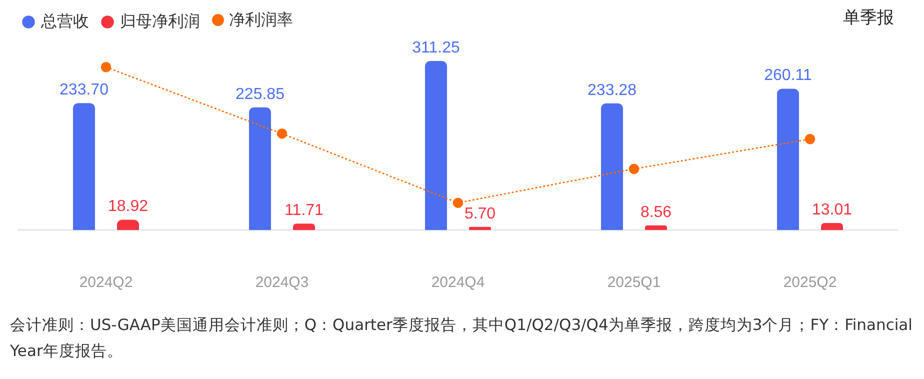 Image resolution: width=924 pixels, height=379 pixels. What do you see at coordinates (788, 75) in the screenshot?
I see `data-label: 260.11` at bounding box center [788, 75].